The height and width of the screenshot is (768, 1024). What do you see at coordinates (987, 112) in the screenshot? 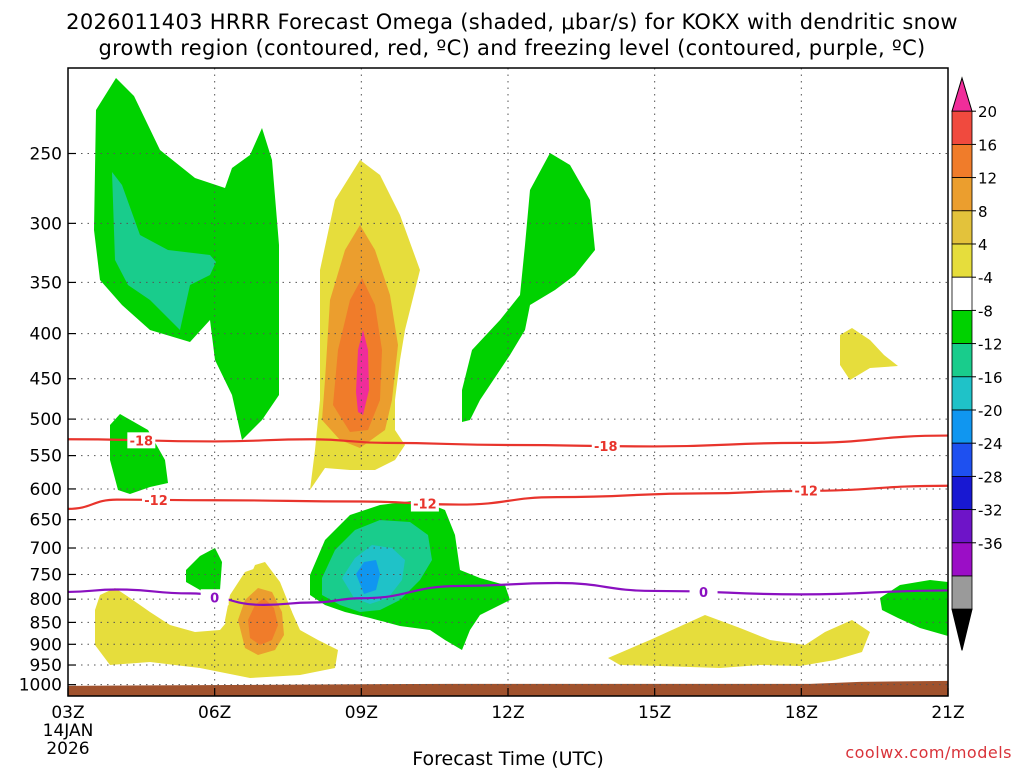
I see `colorbar-label-0: 20` at bounding box center [987, 112].